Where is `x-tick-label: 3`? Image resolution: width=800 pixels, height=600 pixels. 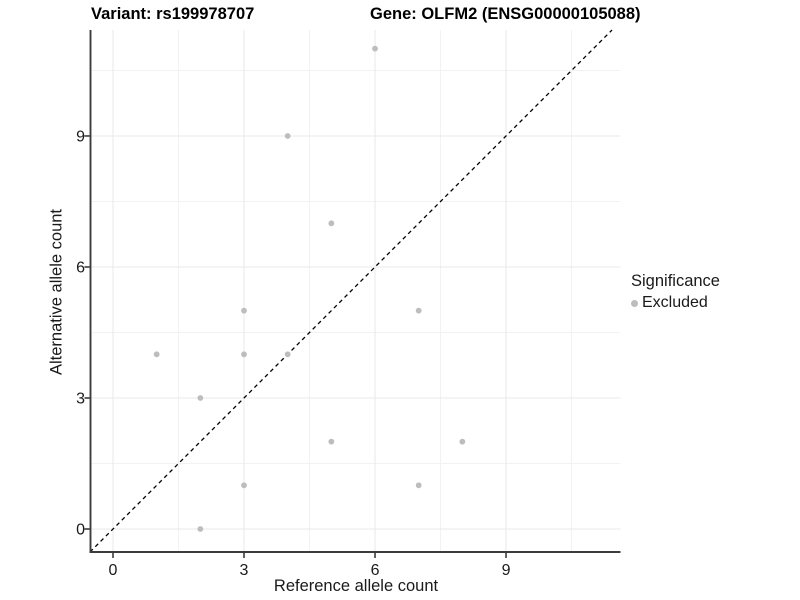
x-tick-label: 3 is located at coordinates (244, 570).